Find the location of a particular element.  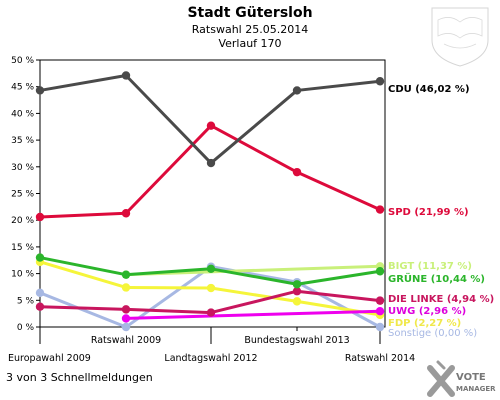

x-tick-label: Ratswahl 2014 is located at coordinates (380, 358).